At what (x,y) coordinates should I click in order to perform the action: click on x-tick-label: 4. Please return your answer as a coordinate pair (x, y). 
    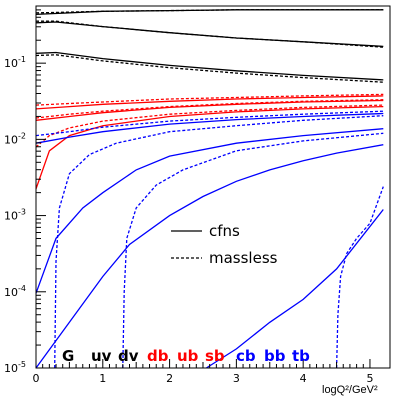
    Looking at the image, I should click on (303, 378).